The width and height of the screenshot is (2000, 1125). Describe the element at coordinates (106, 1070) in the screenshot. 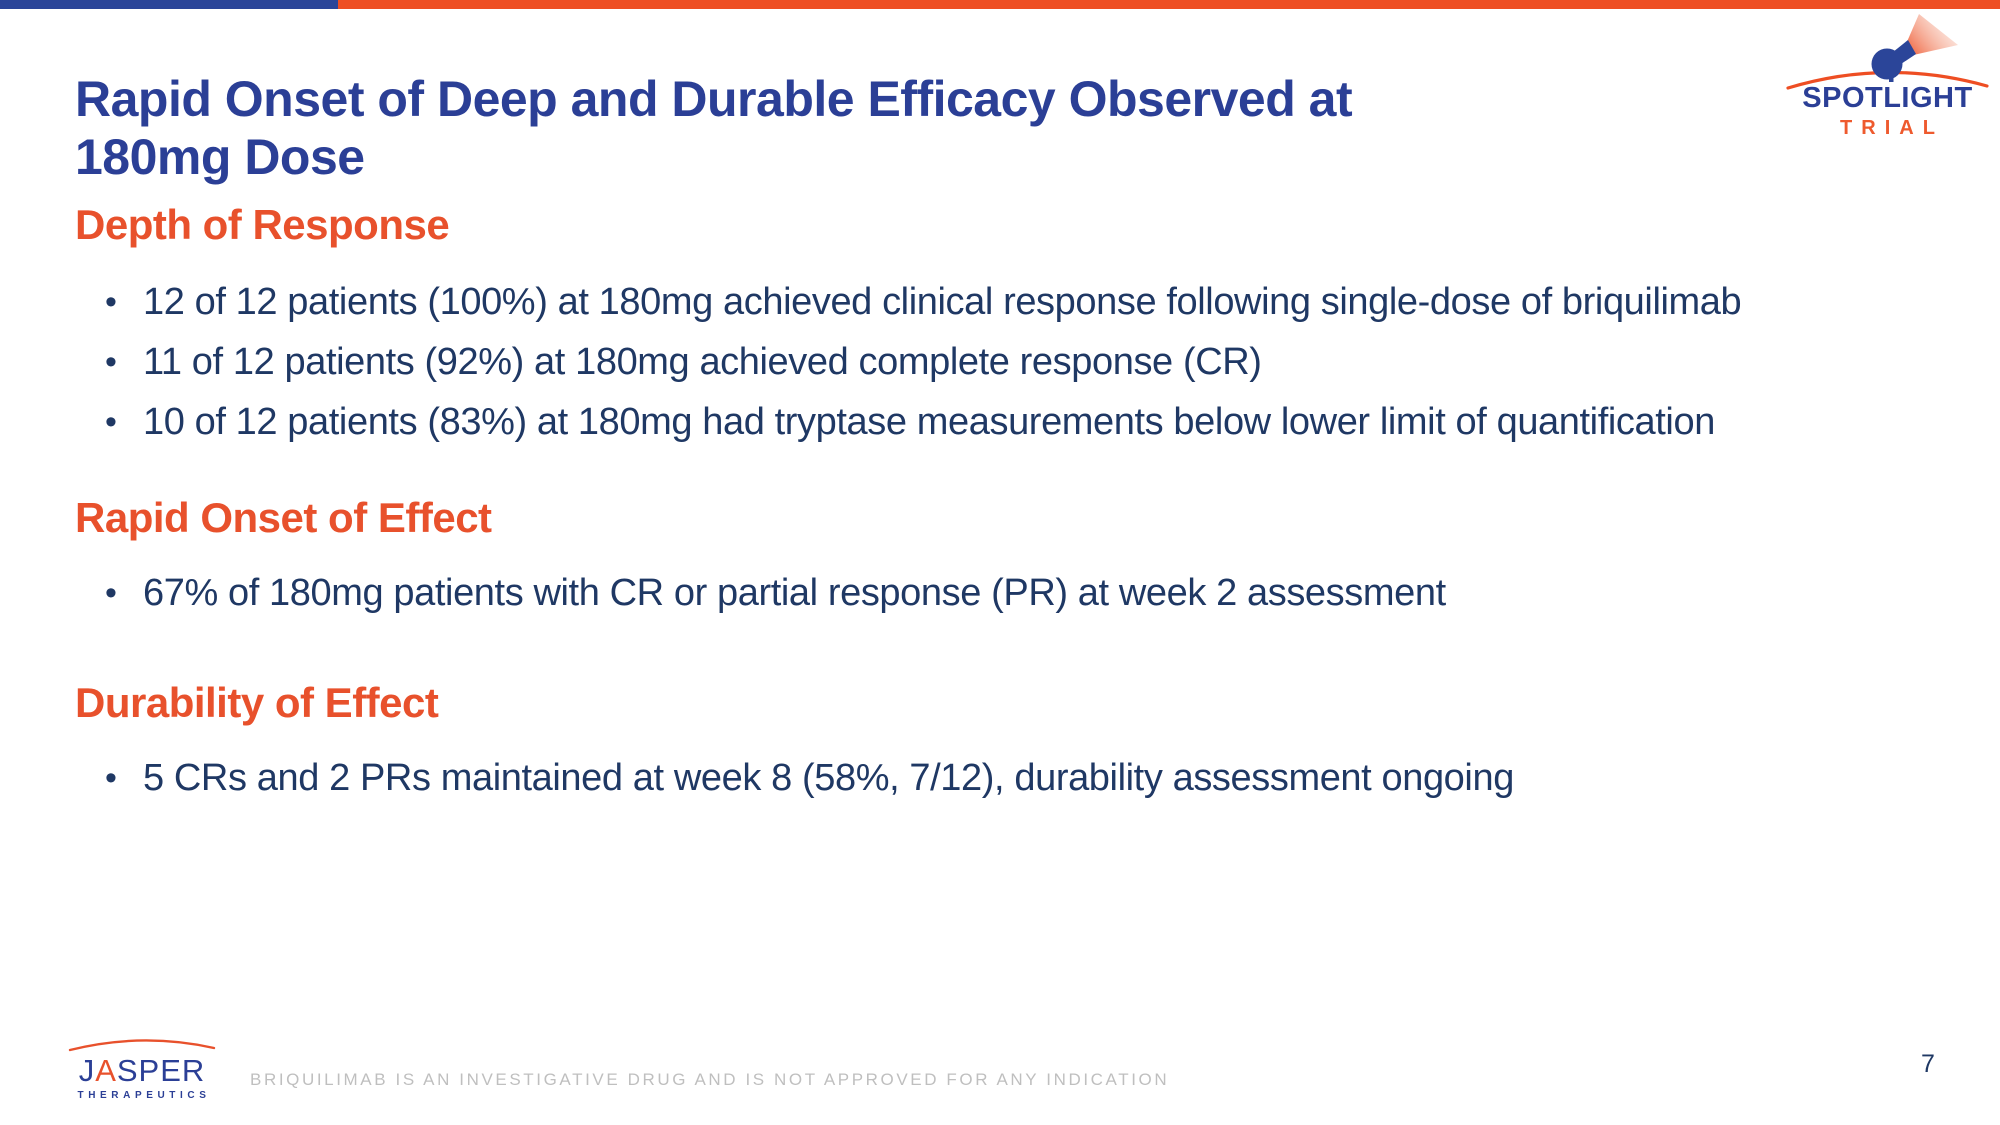

I see `jasper-letter-a: A` at that location.